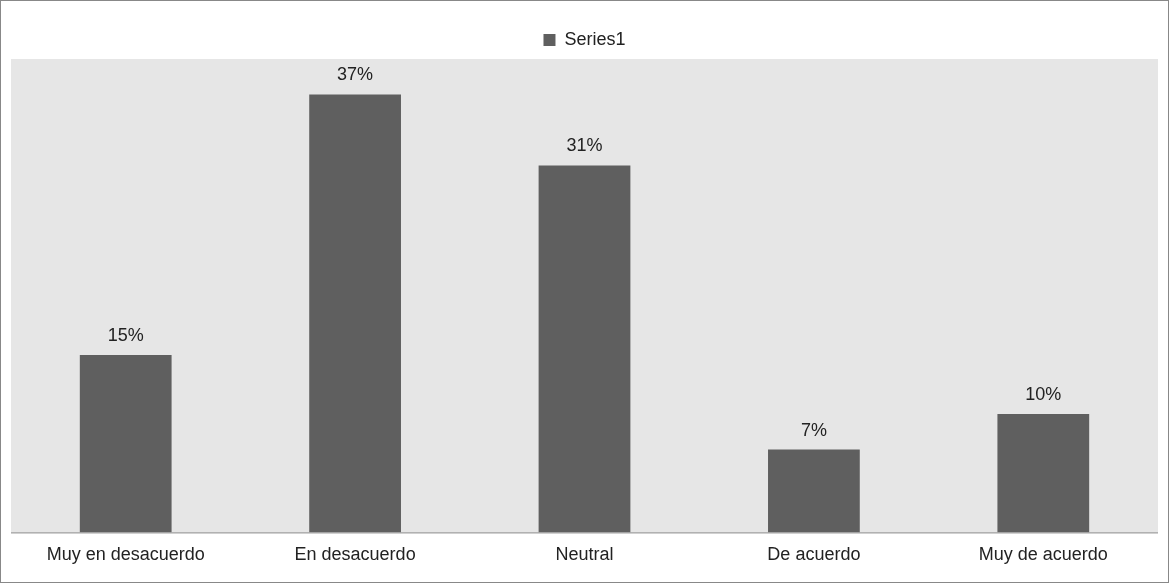 The width and height of the screenshot is (1171, 585). What do you see at coordinates (595, 38) in the screenshot?
I see `legend-label: Series1` at bounding box center [595, 38].